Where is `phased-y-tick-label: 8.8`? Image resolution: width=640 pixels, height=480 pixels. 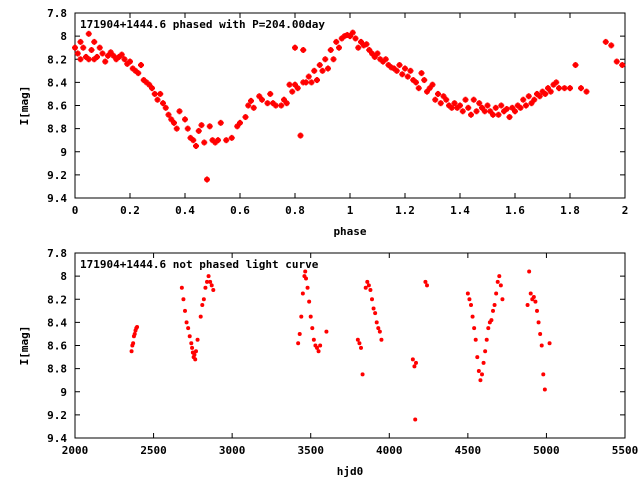 phased-y-tick-label: 8.8 is located at coordinates (57, 129).